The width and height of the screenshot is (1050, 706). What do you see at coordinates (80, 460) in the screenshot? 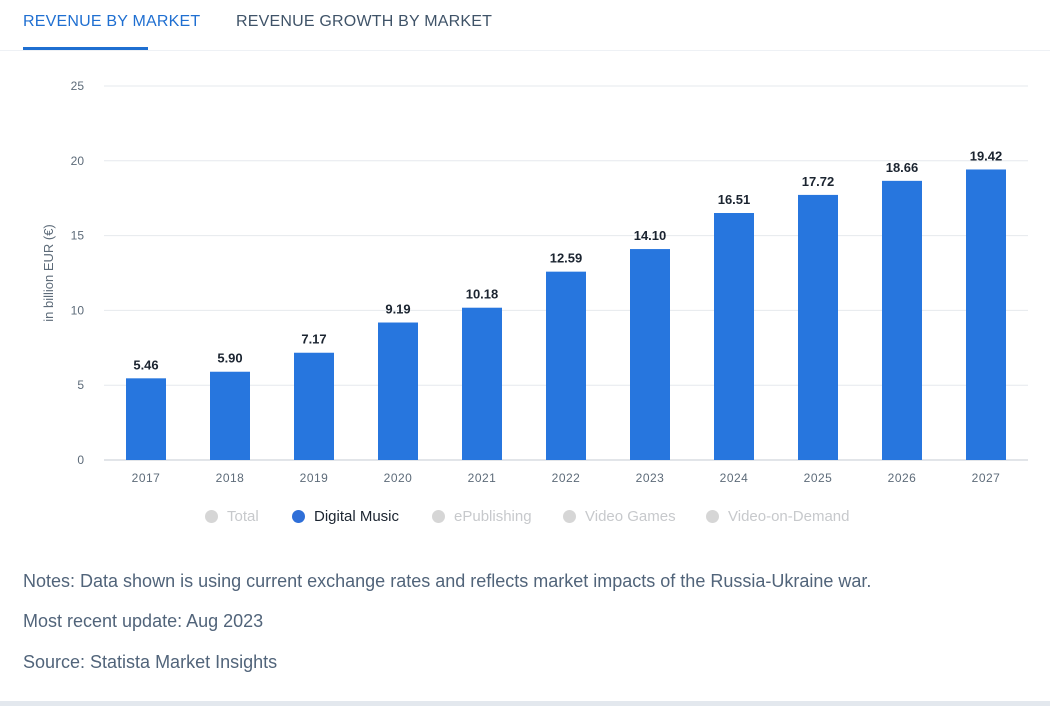
I see `y-tick-label: 0` at bounding box center [80, 460].